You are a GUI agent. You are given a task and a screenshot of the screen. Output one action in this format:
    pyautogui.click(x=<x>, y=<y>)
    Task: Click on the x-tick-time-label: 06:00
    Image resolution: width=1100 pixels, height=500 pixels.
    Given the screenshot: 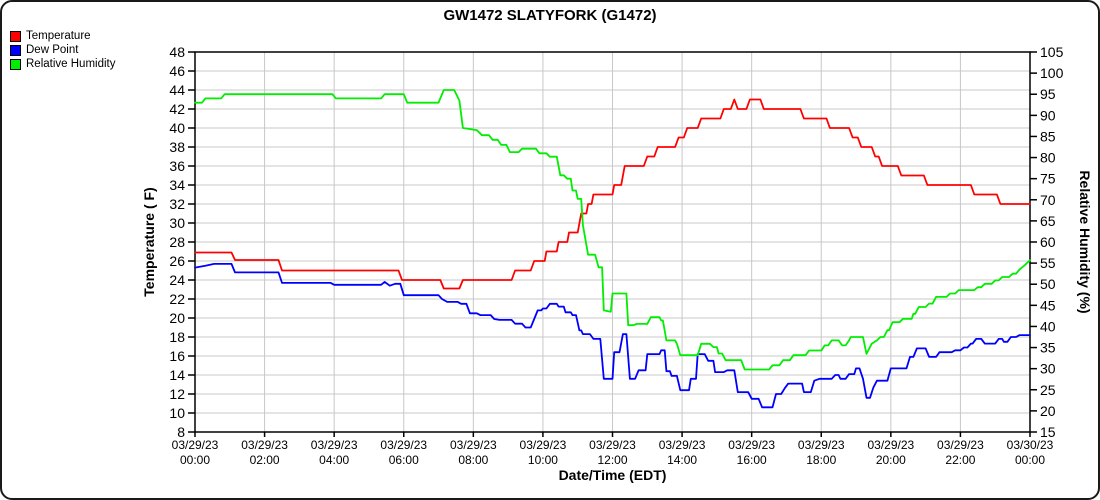 What is the action you would take?
    pyautogui.click(x=404, y=460)
    